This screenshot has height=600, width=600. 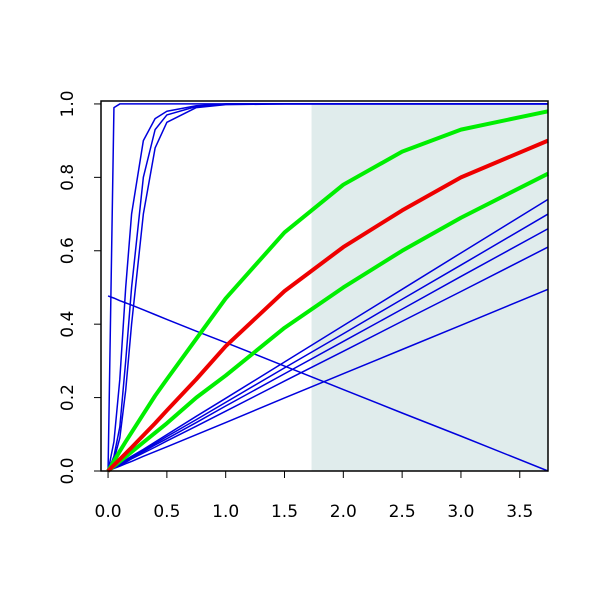 I want to click on y-tick-label: 0.6, so click(x=68, y=250).